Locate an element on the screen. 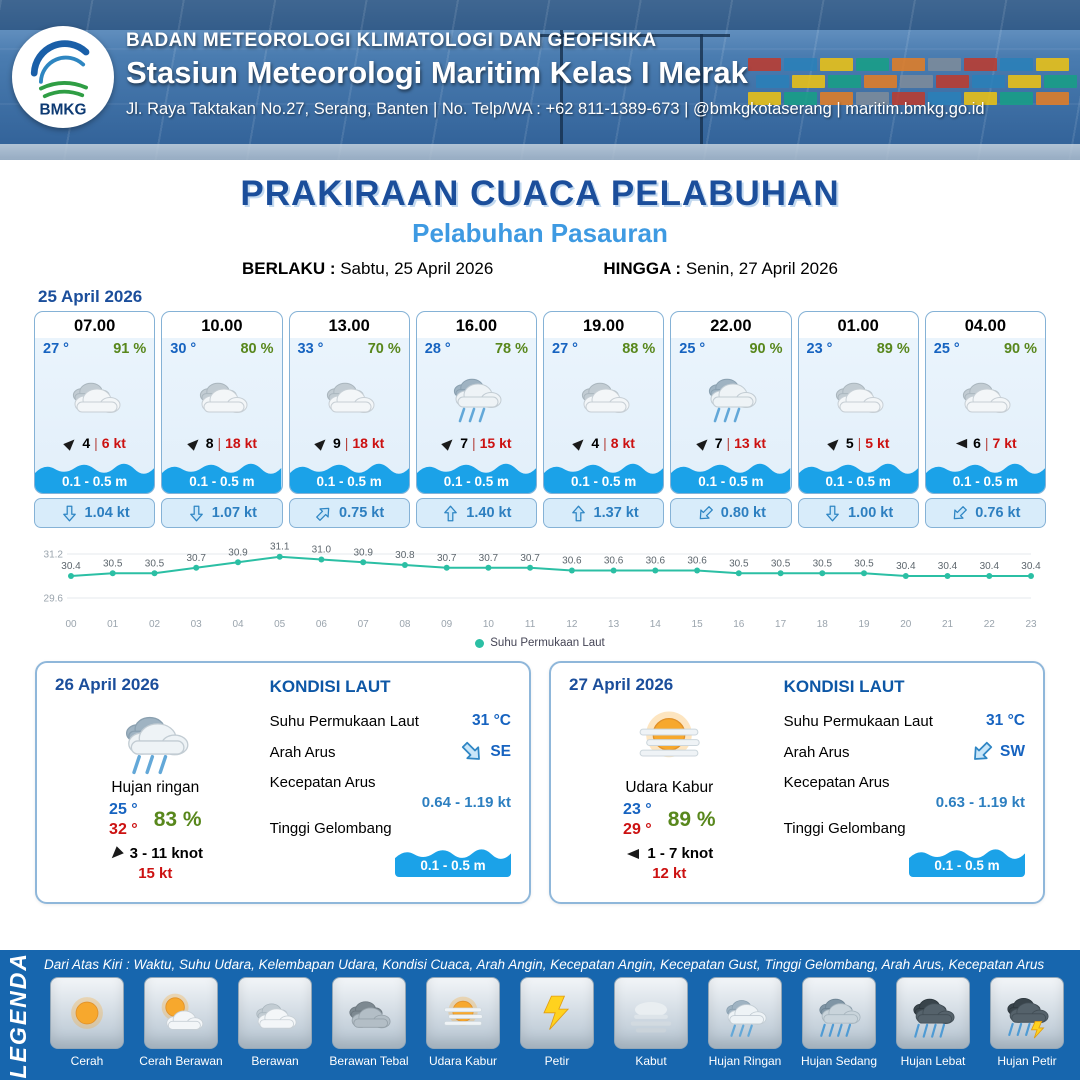 The image size is (1080, 1080). current-chip: 1.40 kt is located at coordinates (476, 513).